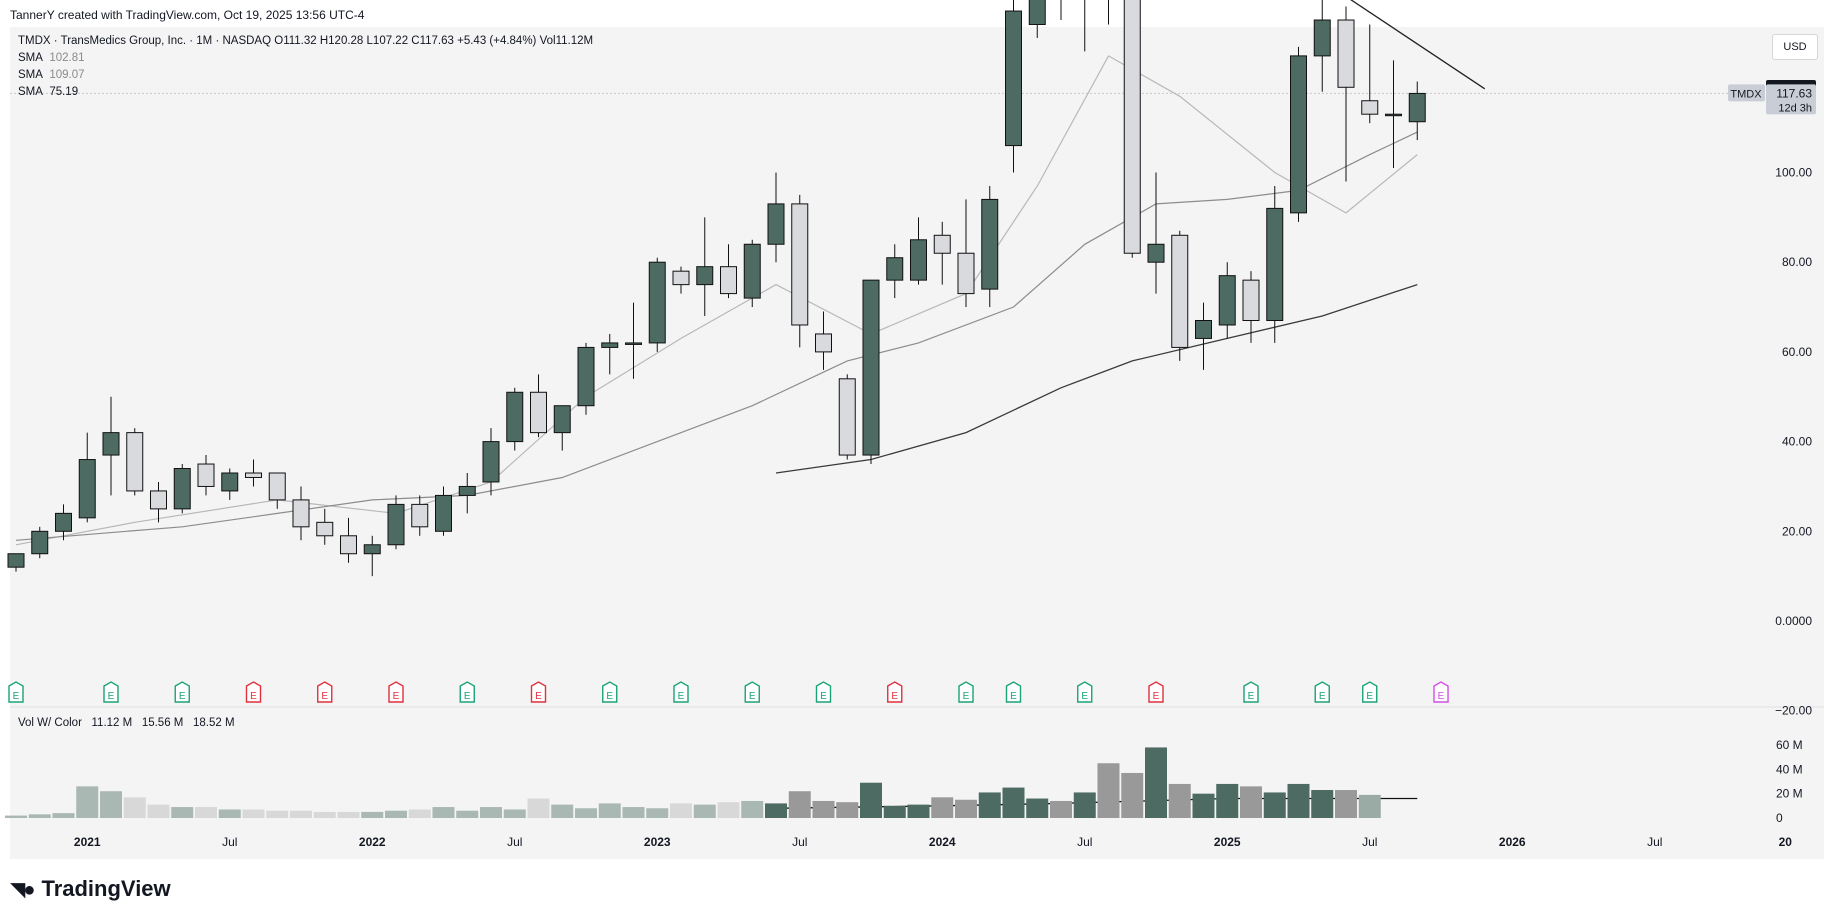 This screenshot has width=1835, height=917. I want to click on current-price-label: TMDX 117.63 12d 3h, so click(1772, 99).